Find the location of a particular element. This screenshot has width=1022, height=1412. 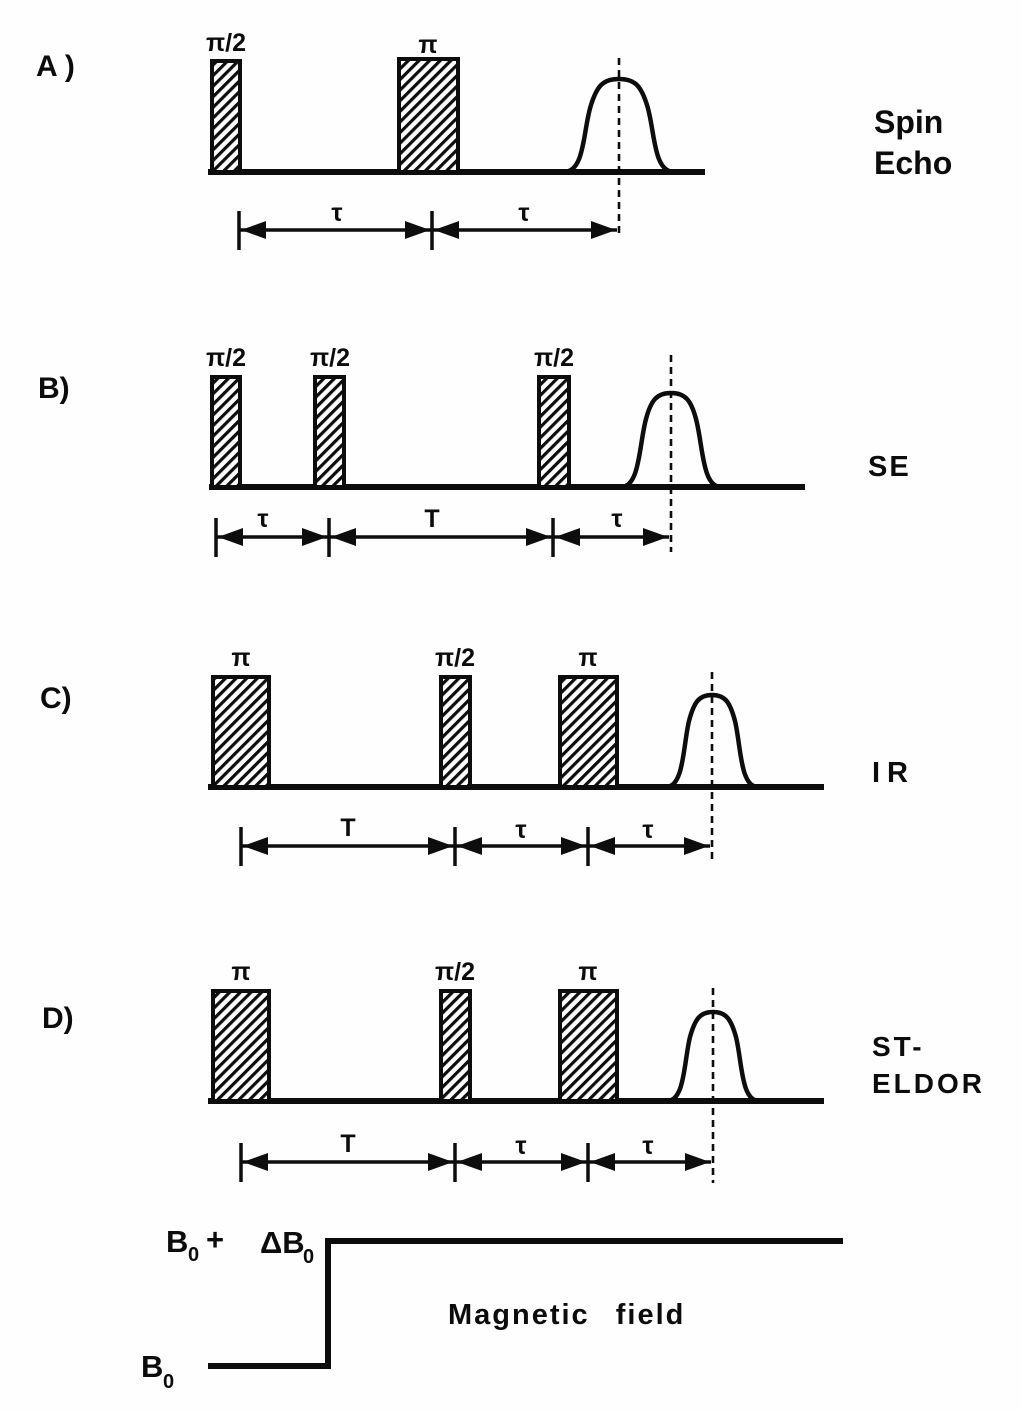

panel-b-technique-line-1: SE is located at coordinates (889, 467).